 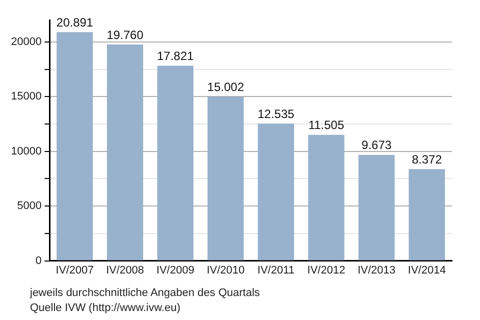 What do you see at coordinates (145, 293) in the screenshot?
I see `text: jeweils durchschnittliche Angaben des Quartals` at bounding box center [145, 293].